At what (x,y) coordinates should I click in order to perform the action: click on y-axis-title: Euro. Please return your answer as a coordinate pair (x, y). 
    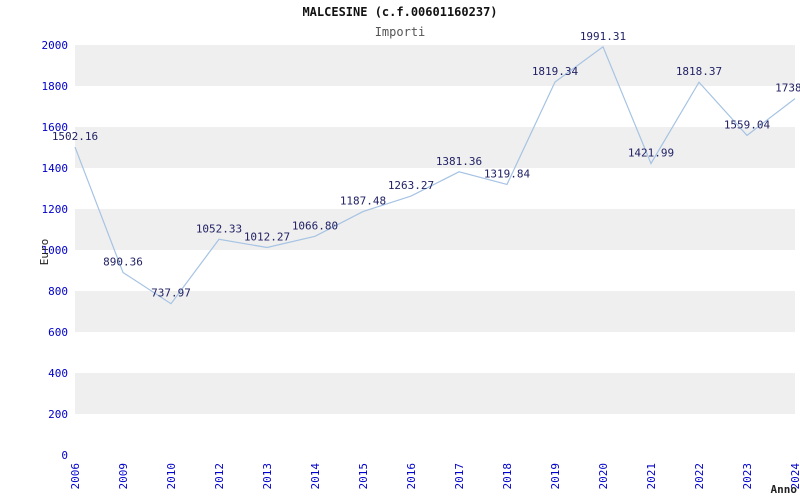
    Looking at the image, I should click on (44, 252).